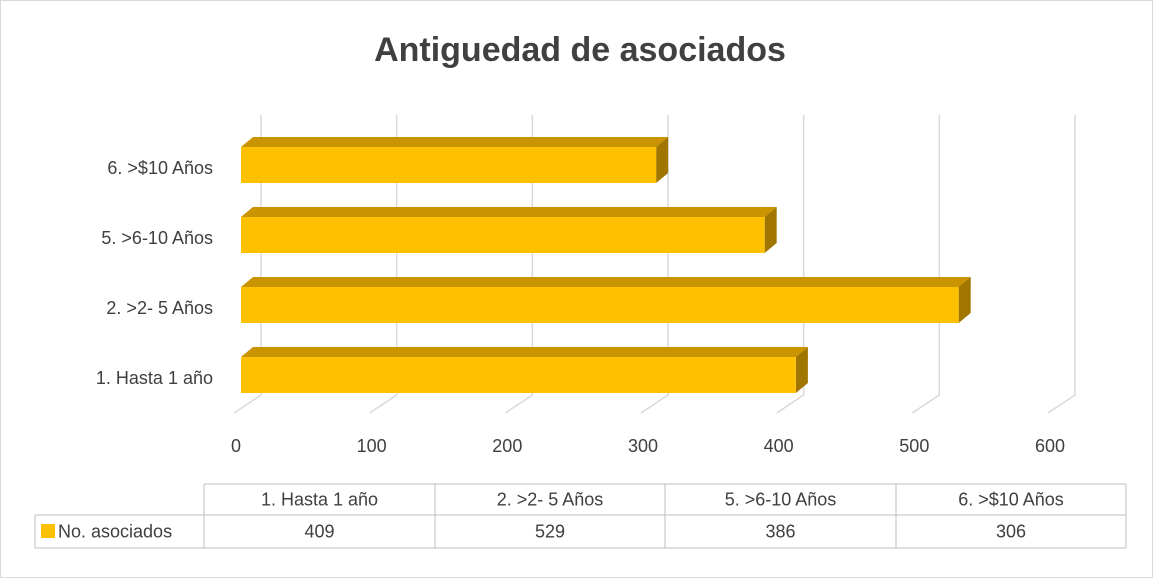 This screenshot has width=1153, height=578. Describe the element at coordinates (159, 308) in the screenshot. I see `y-tick-label: 2. >2- 5 Años` at that location.